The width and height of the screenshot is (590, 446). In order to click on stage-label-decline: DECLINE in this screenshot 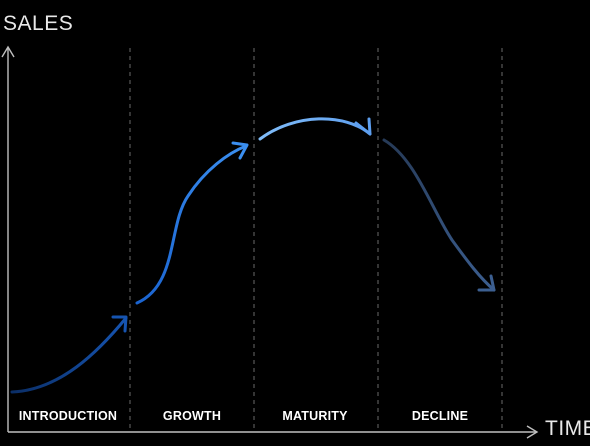, I will do `click(440, 416)`.